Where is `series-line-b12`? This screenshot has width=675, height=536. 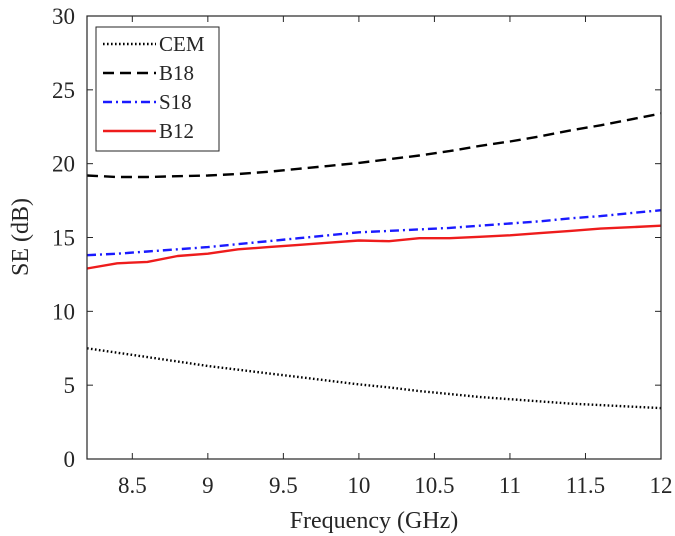 series-line-b12 is located at coordinates (374, 247).